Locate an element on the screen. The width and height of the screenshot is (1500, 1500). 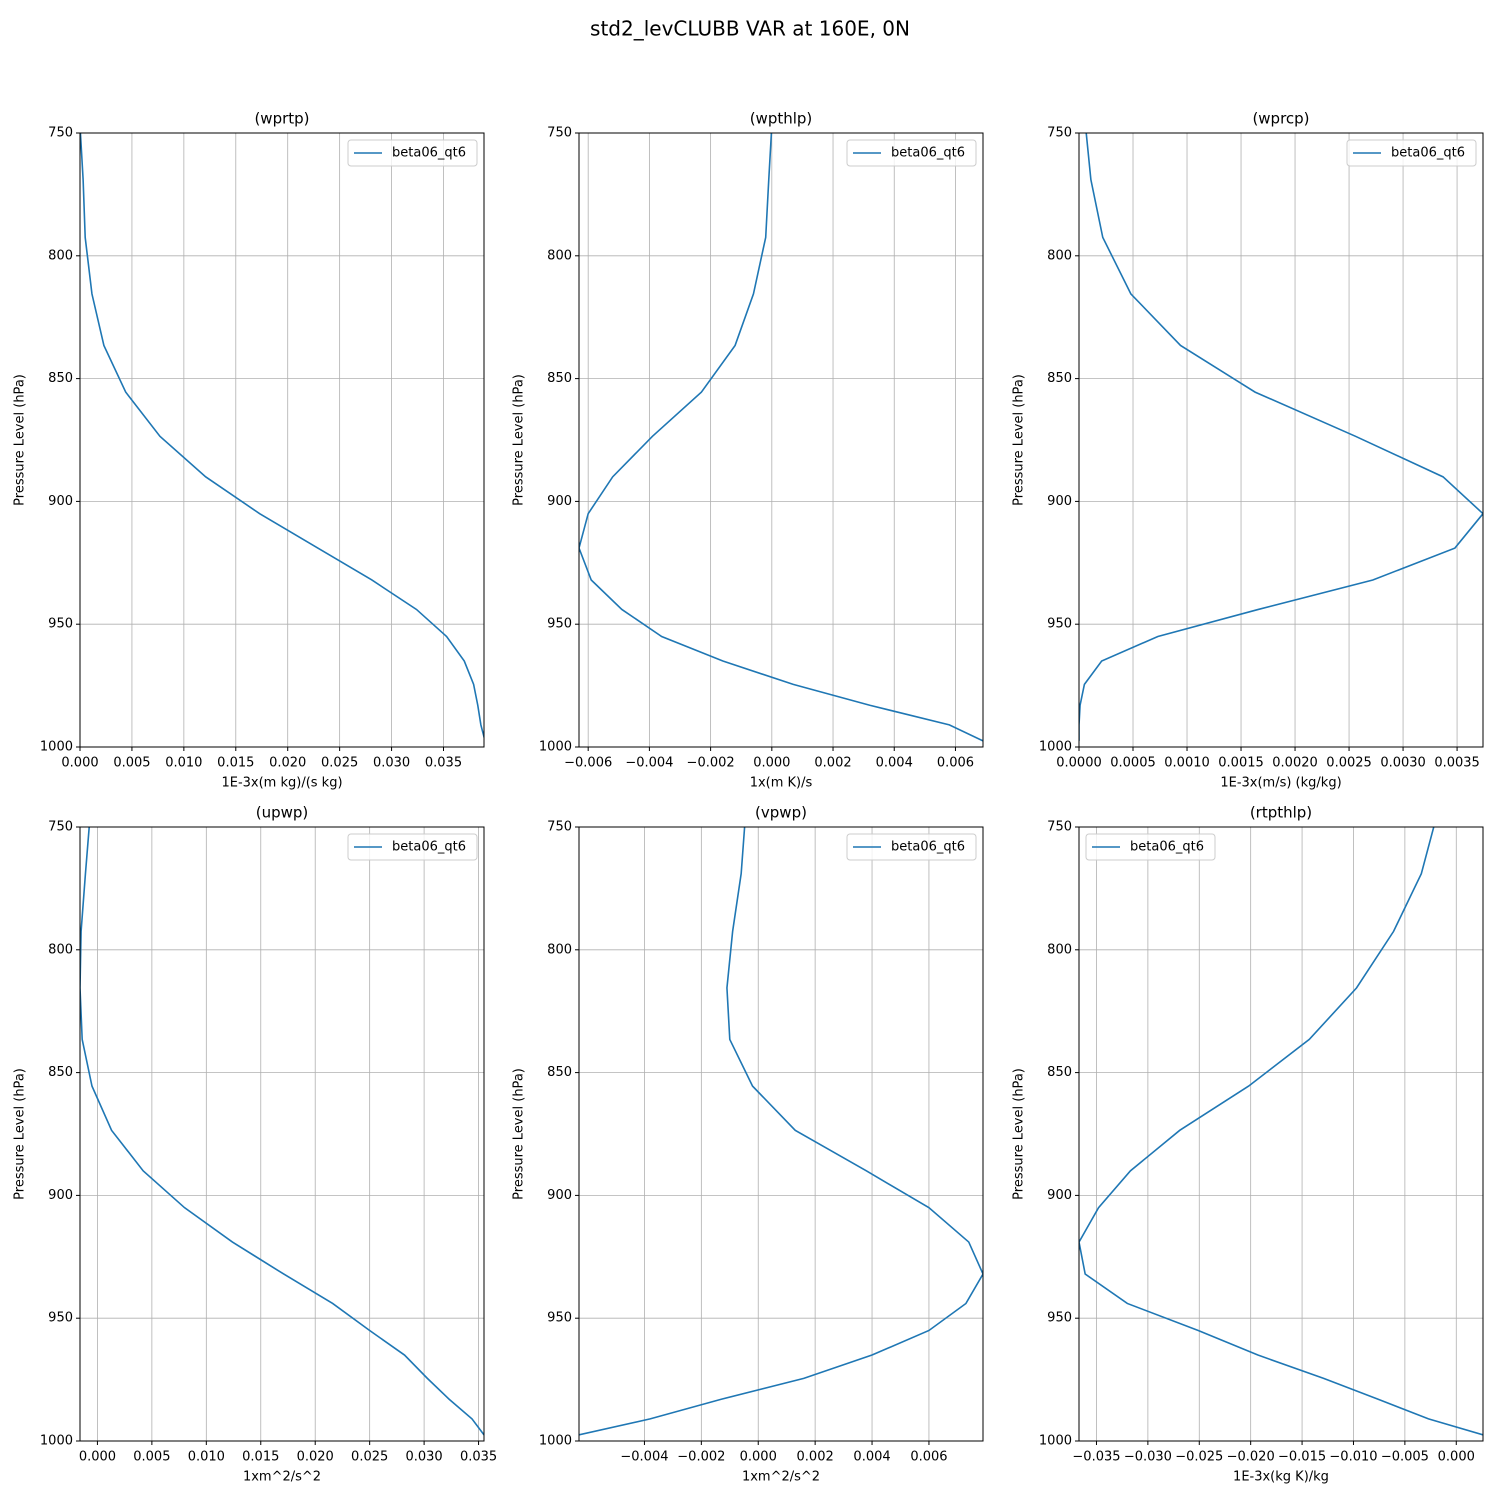
x-axis-label: 1x(m K)/s is located at coordinates (781, 783).